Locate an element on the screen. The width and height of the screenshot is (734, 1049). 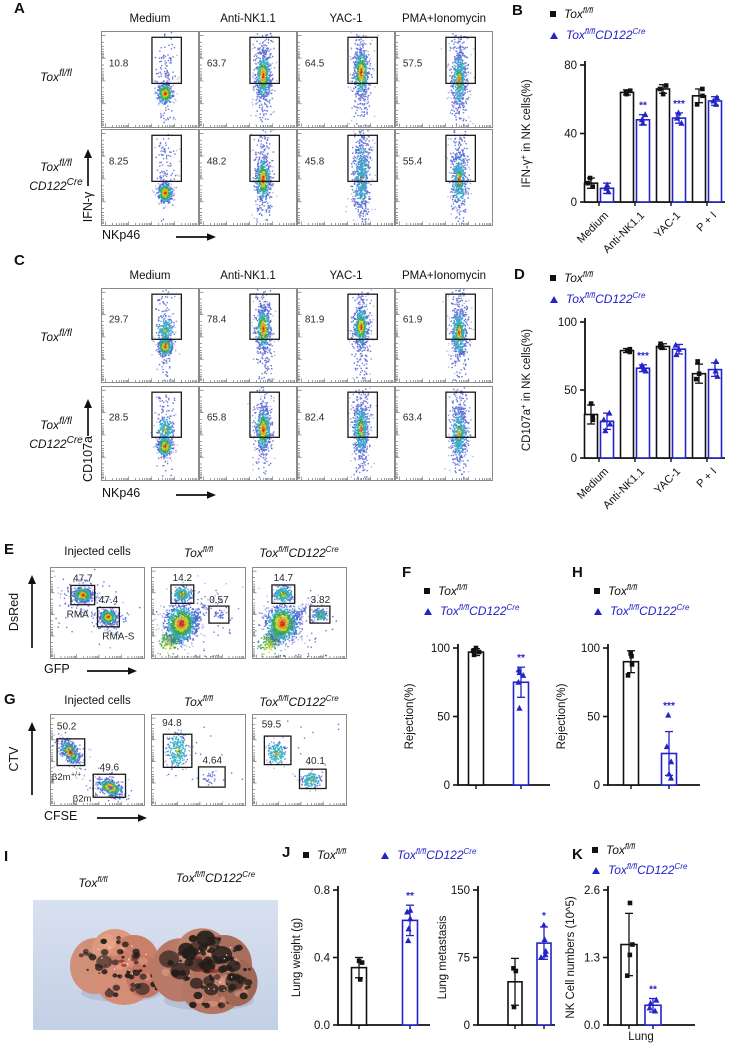
y-tick-label: 150 is located at coordinates (460, 891).